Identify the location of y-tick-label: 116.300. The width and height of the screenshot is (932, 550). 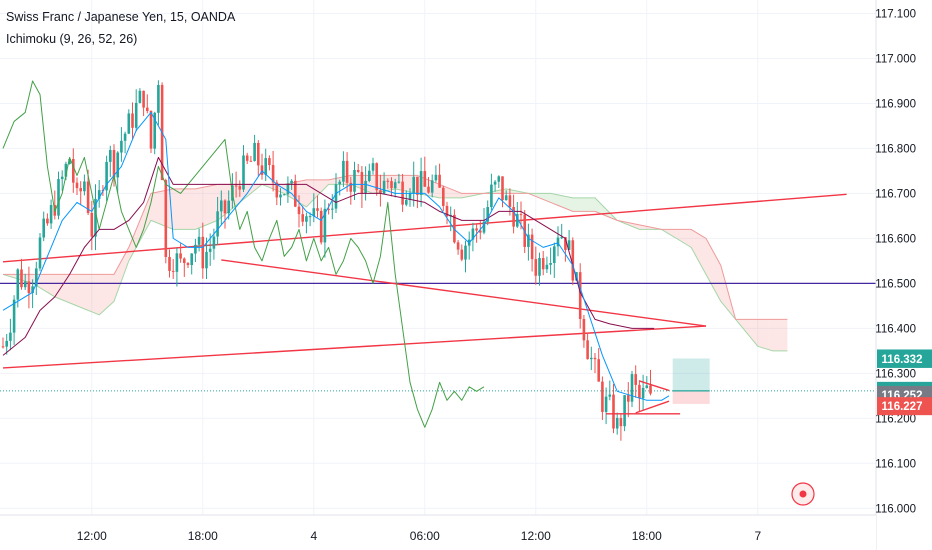
(895, 374).